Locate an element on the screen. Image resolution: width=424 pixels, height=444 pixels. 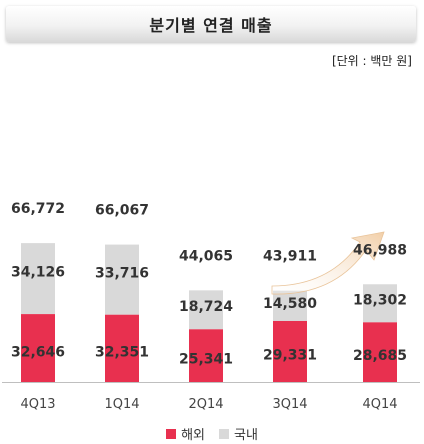
bar-domestic-4Q13 is located at coordinates (38, 279).